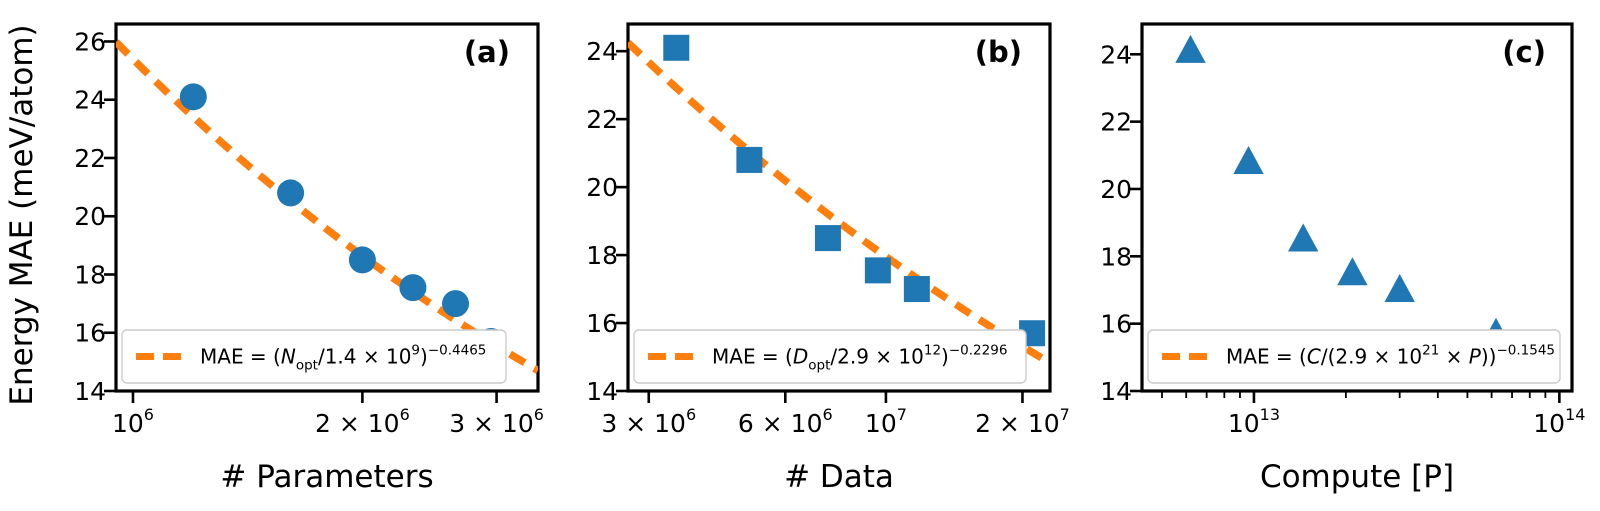  What do you see at coordinates (1022, 421) in the screenshot?
I see `x-tick-label: 2 × 10⁷` at bounding box center [1022, 421].